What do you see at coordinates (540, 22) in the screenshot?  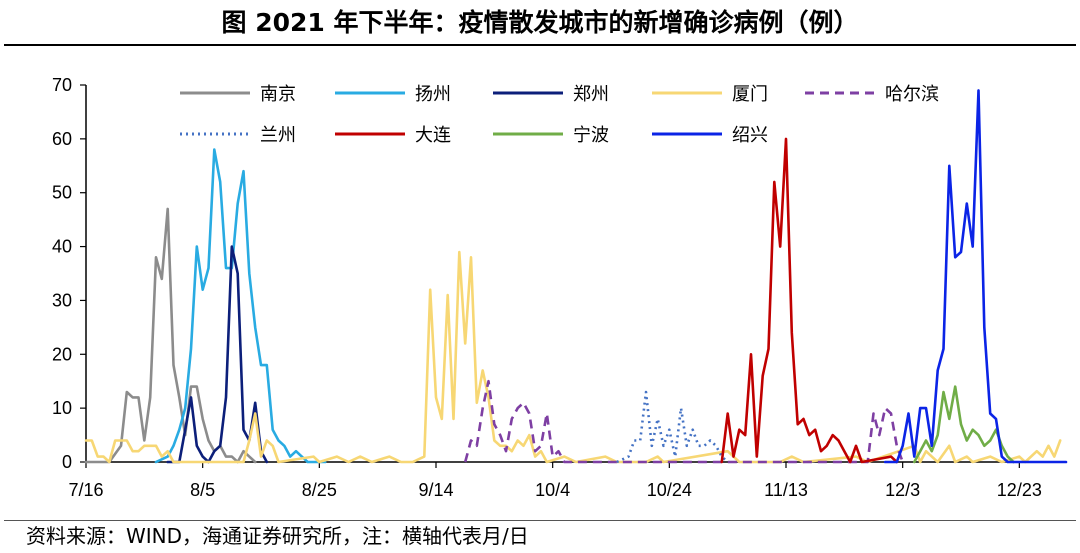 I see `chart-title: 图 2021 年下半年：疫情散发城市的新增确诊病例（例）` at bounding box center [540, 22].